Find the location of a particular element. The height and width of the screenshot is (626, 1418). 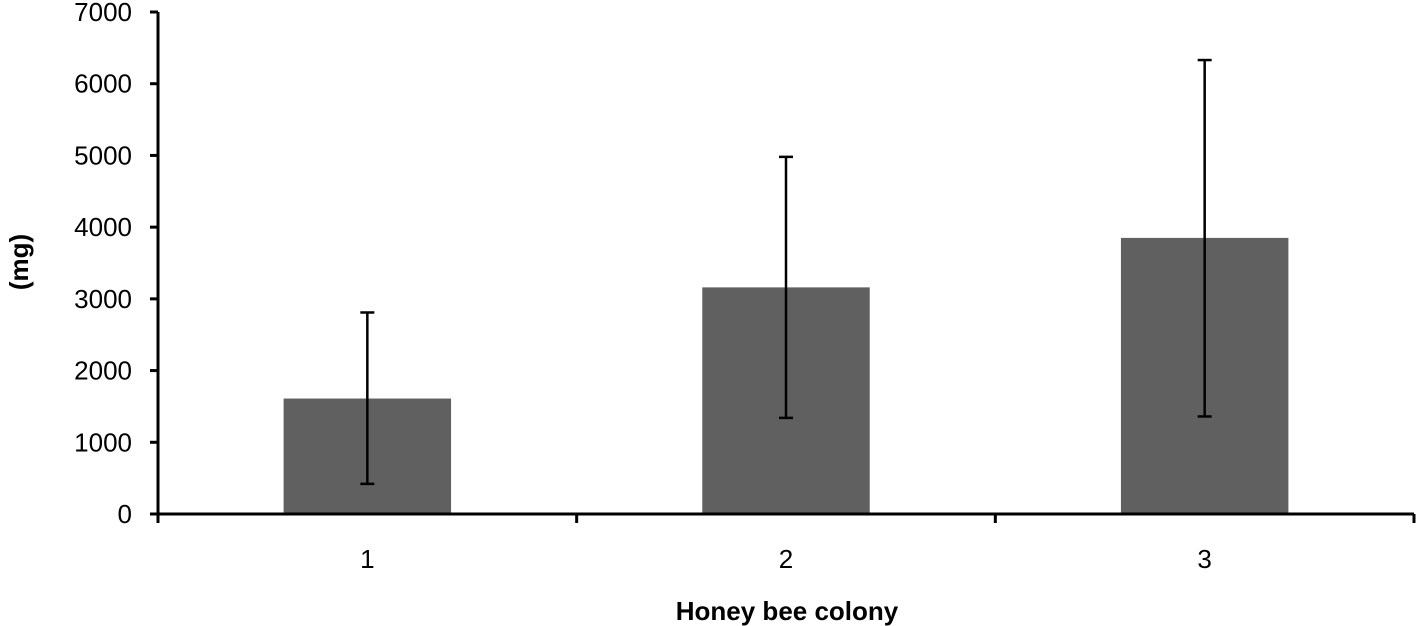

y-ticks-layer: 0 1000 2000 3000 4000 5000 6000 7000 is located at coordinates (116, 264).